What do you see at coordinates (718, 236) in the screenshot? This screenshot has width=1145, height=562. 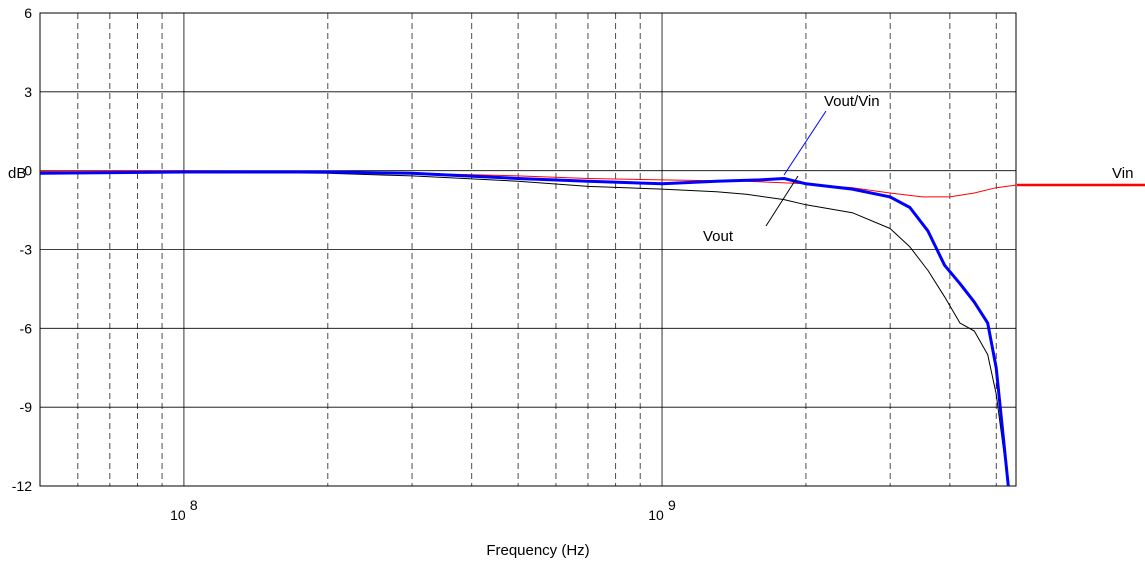 I see `annotation-vout: Vout` at bounding box center [718, 236].